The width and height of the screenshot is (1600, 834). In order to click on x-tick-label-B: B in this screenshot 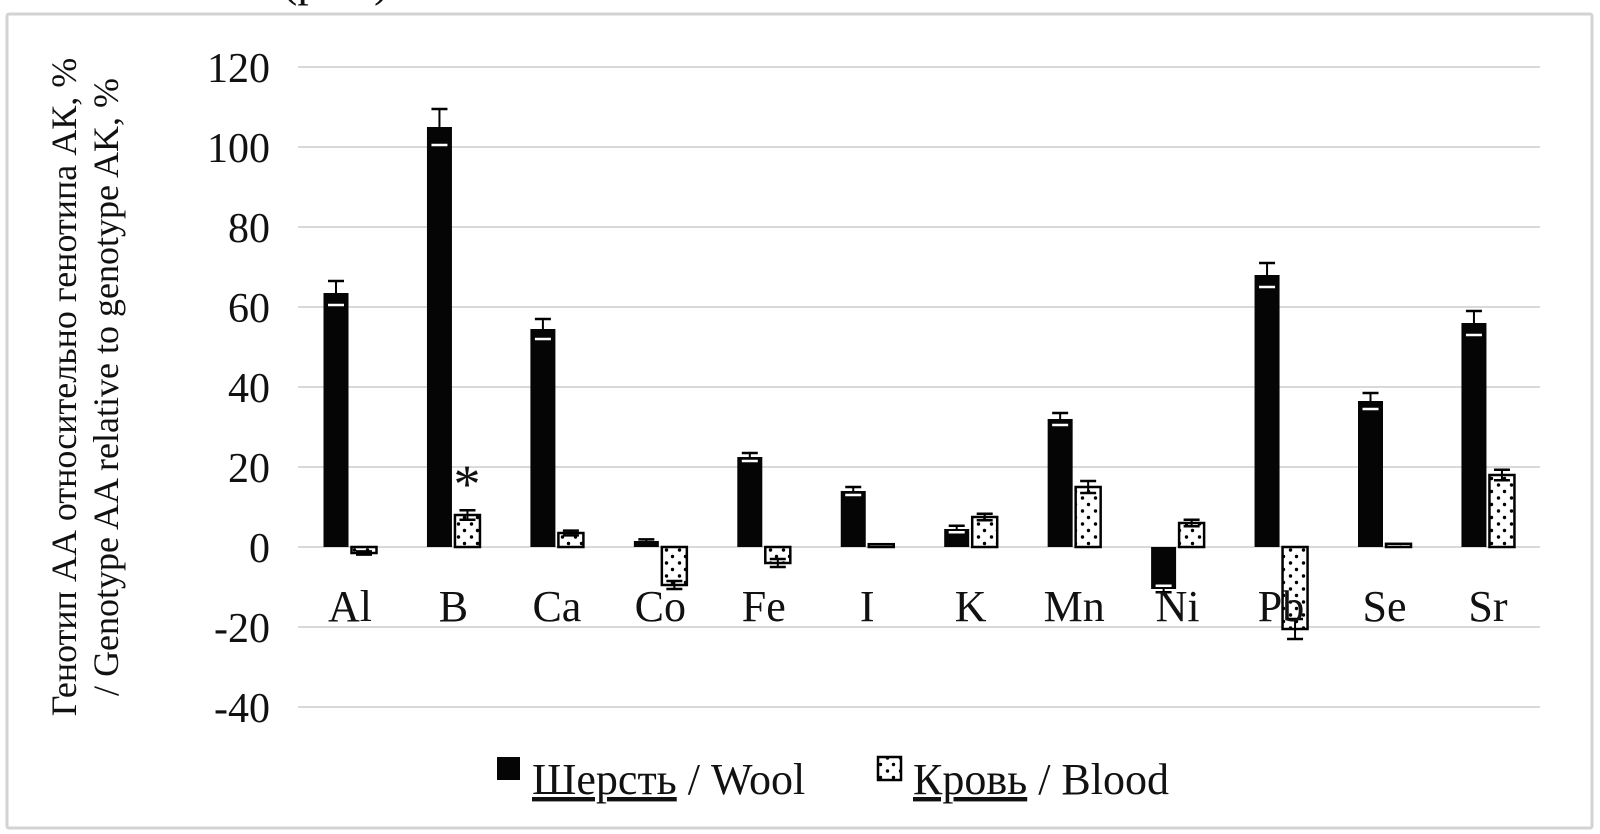, I will do `click(453, 606)`.